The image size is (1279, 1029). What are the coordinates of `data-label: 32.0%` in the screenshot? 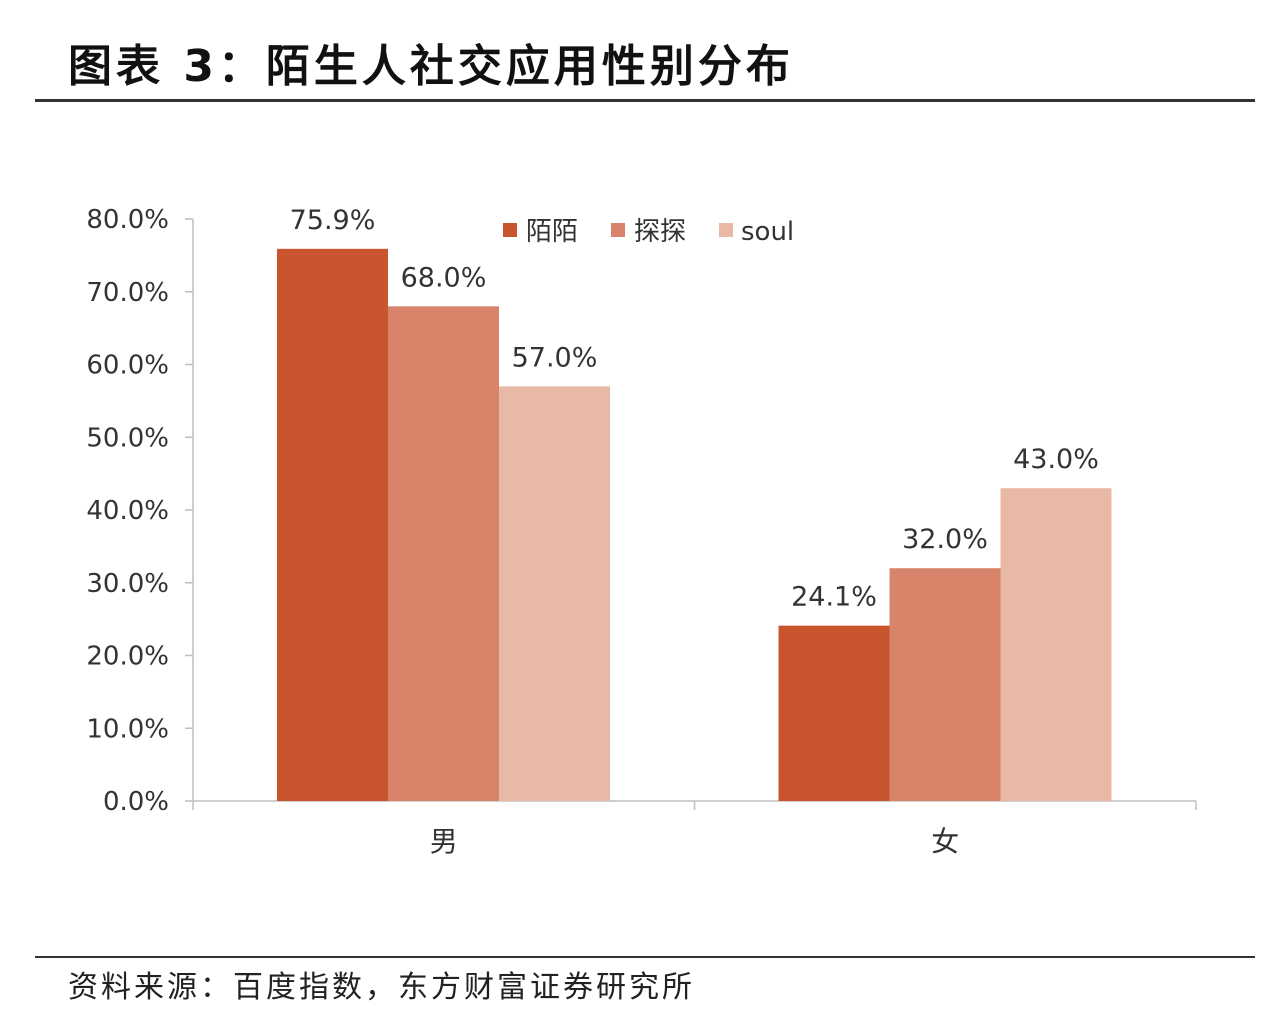 It's located at (945, 539).